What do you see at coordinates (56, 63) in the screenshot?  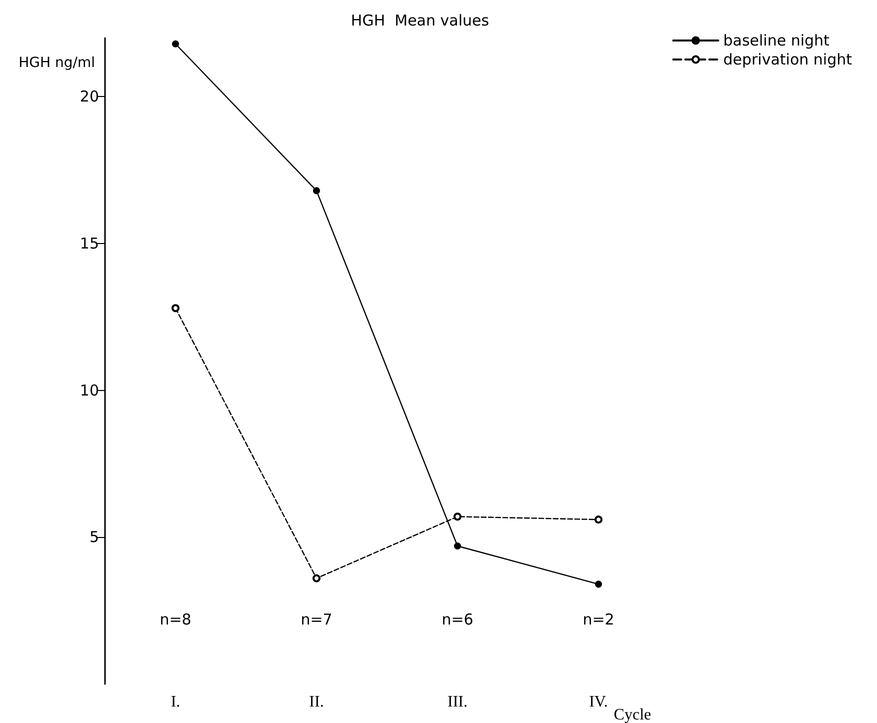 I see `y-axis-title: HGH ng/ml` at bounding box center [56, 63].